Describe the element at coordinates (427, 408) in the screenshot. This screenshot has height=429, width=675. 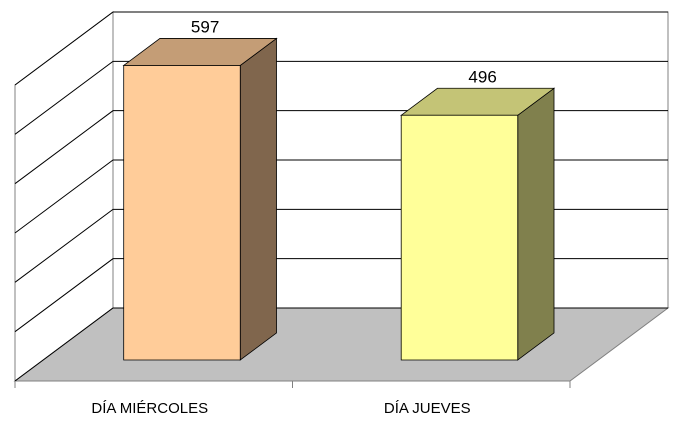
I see `x-tick-label: DÍA JUEVES` at that location.